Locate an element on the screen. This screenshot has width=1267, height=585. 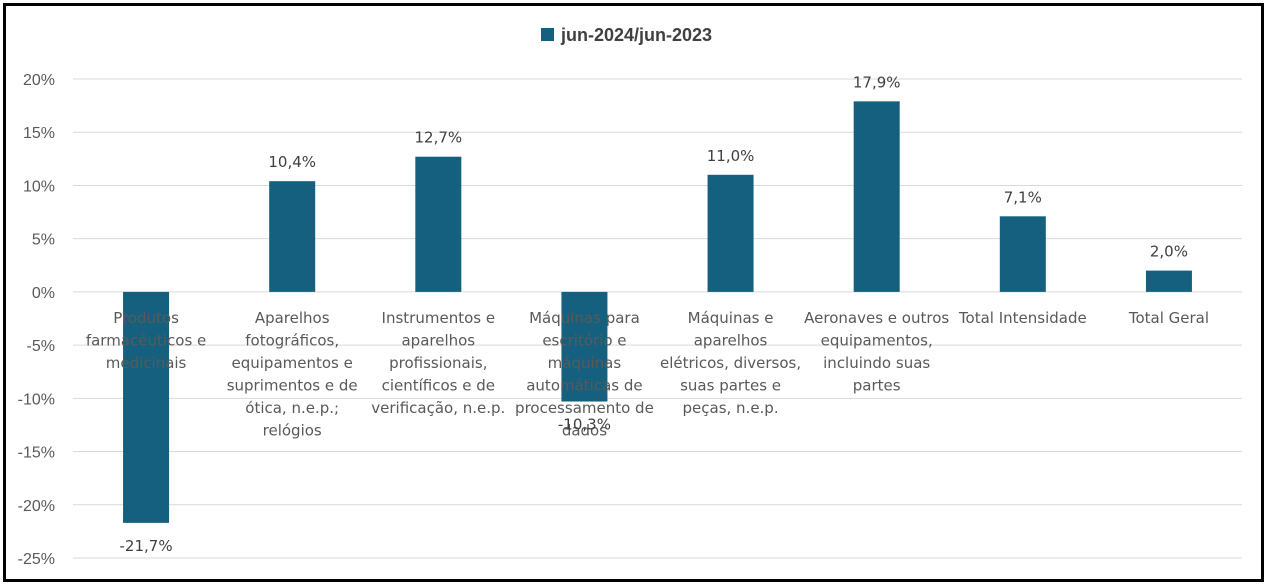
category-label: Total Geral is located at coordinates (1168, 318).